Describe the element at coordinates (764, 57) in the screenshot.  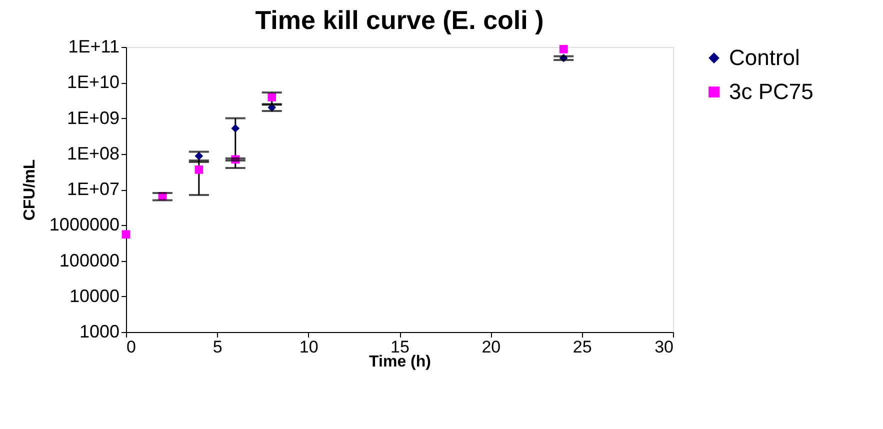
I see `legend-label: Control` at that location.